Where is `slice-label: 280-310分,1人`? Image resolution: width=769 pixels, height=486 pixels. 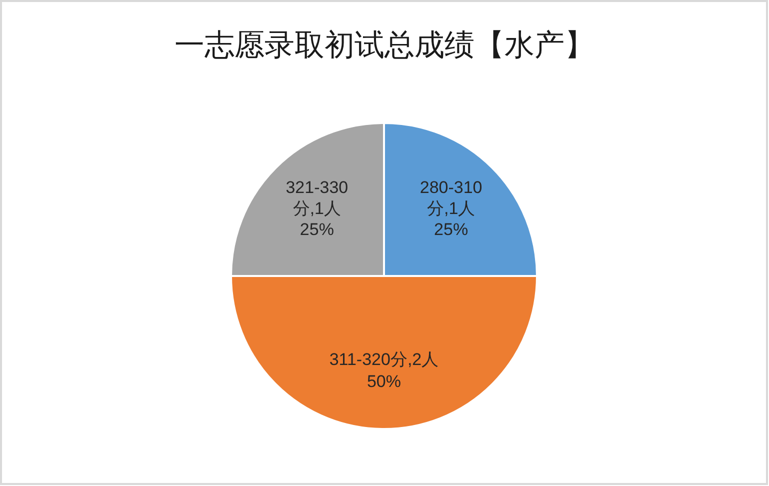
slice-label: 280-310分,1人 is located at coordinates (451, 198).